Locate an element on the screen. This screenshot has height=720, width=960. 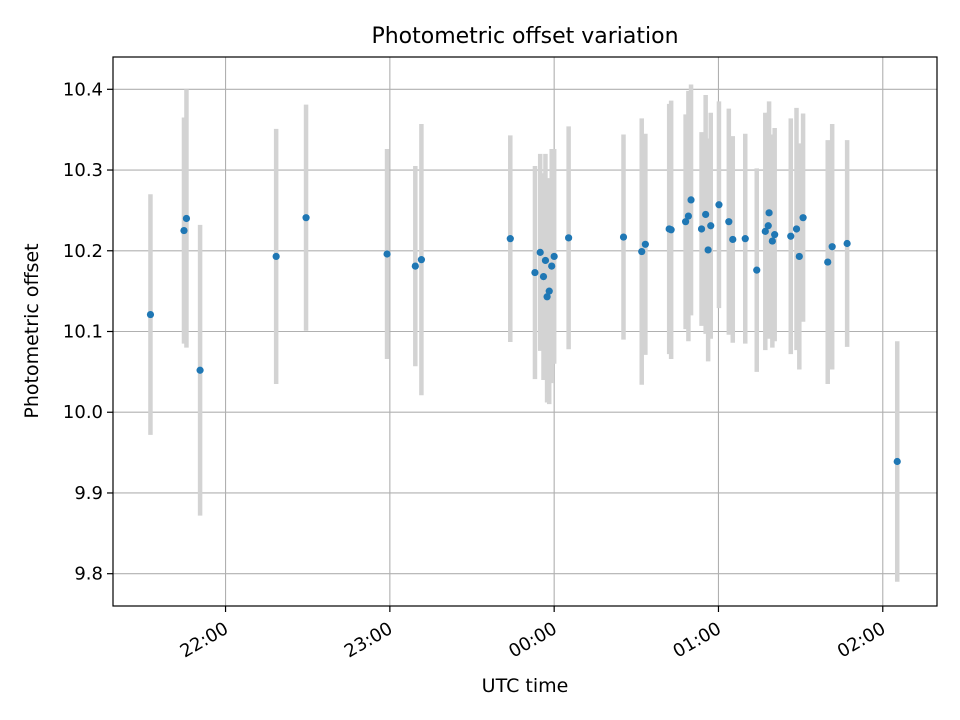
y-tick-label: 10.0 is located at coordinates (83, 412).